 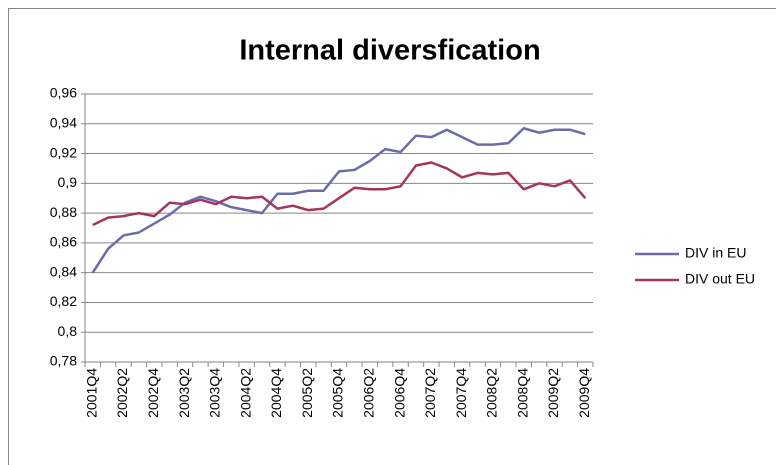 What do you see at coordinates (63, 93) in the screenshot?
I see `y-tick-label: 0,96` at bounding box center [63, 93].